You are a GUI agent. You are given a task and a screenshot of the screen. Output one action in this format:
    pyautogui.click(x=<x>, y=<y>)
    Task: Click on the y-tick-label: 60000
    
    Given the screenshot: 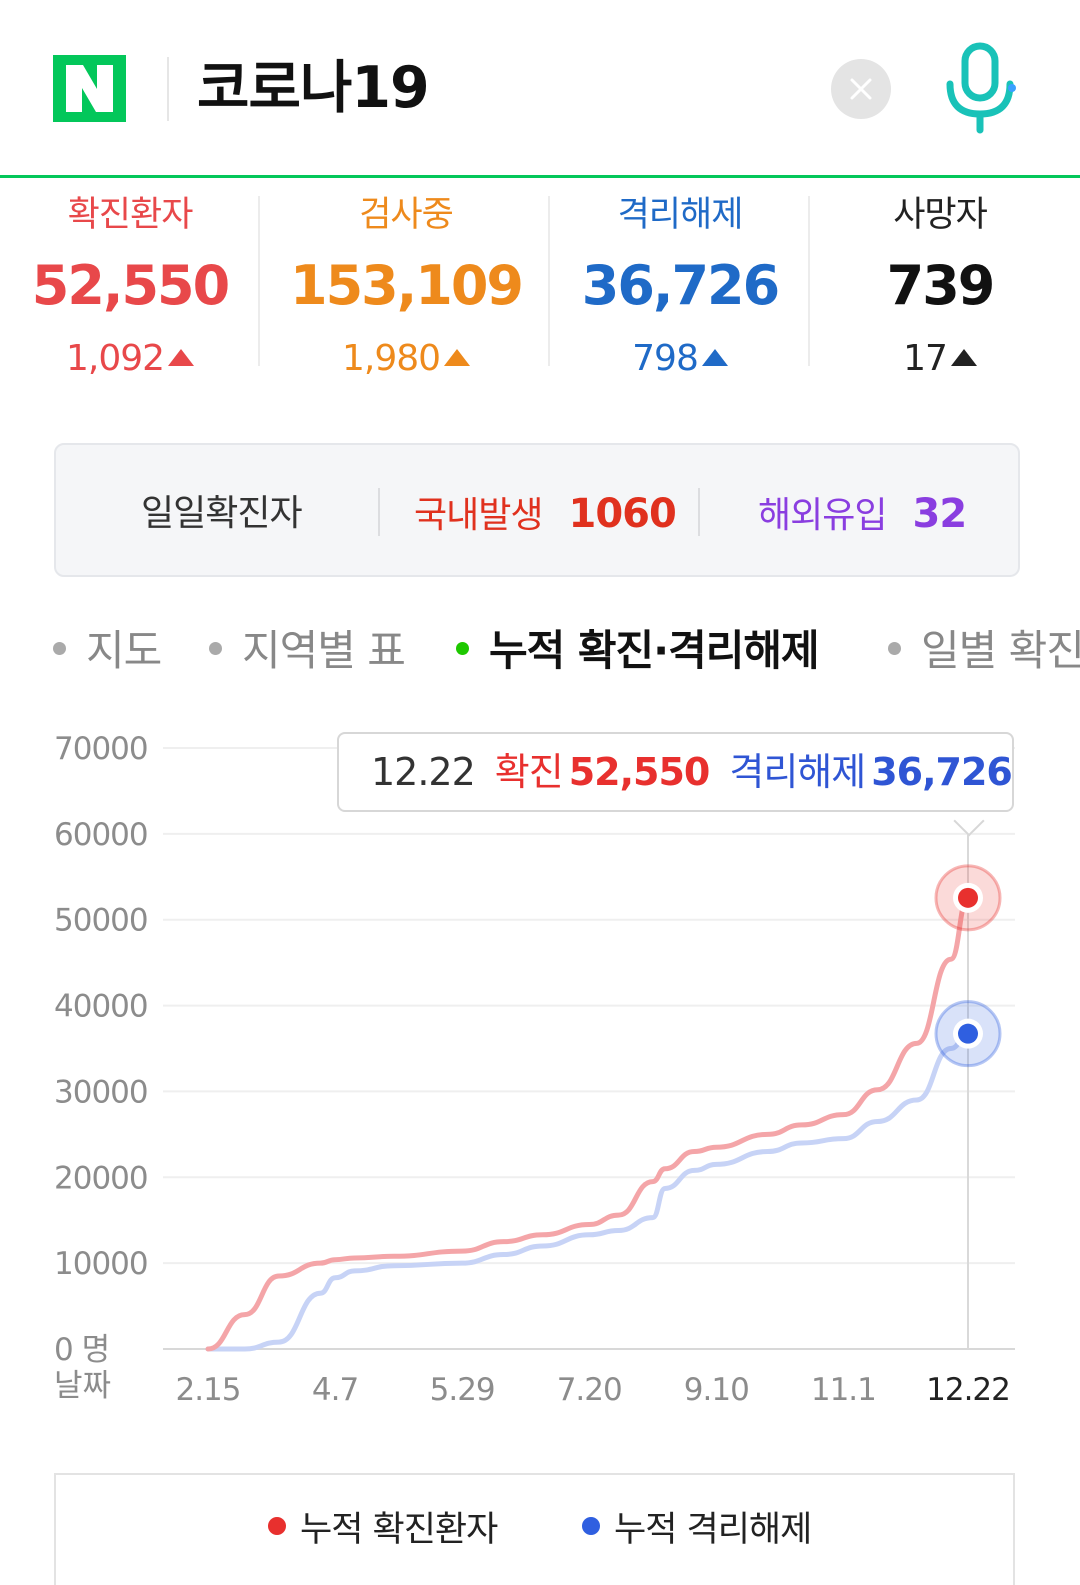 What is the action you would take?
    pyautogui.click(x=101, y=835)
    